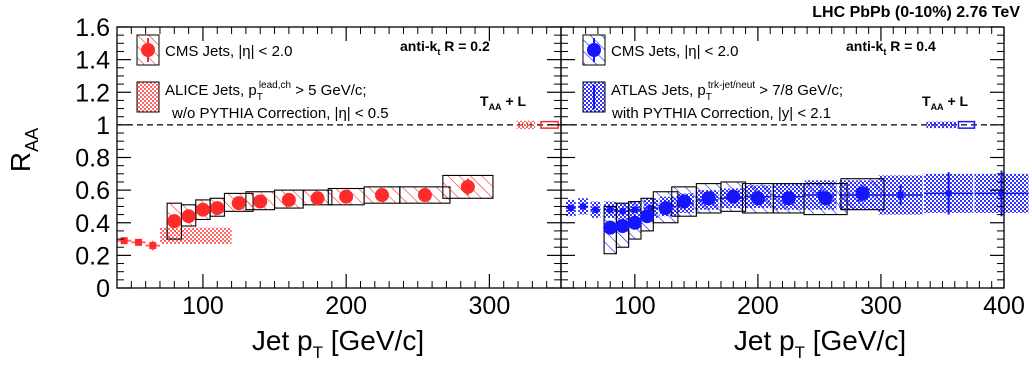 The height and width of the screenshot is (368, 1032). Describe the element at coordinates (266, 91) in the screenshot. I see `legend-alice-label-line1: ALICE Jets, pTlead,ch > 5 GeV/c;` at that location.